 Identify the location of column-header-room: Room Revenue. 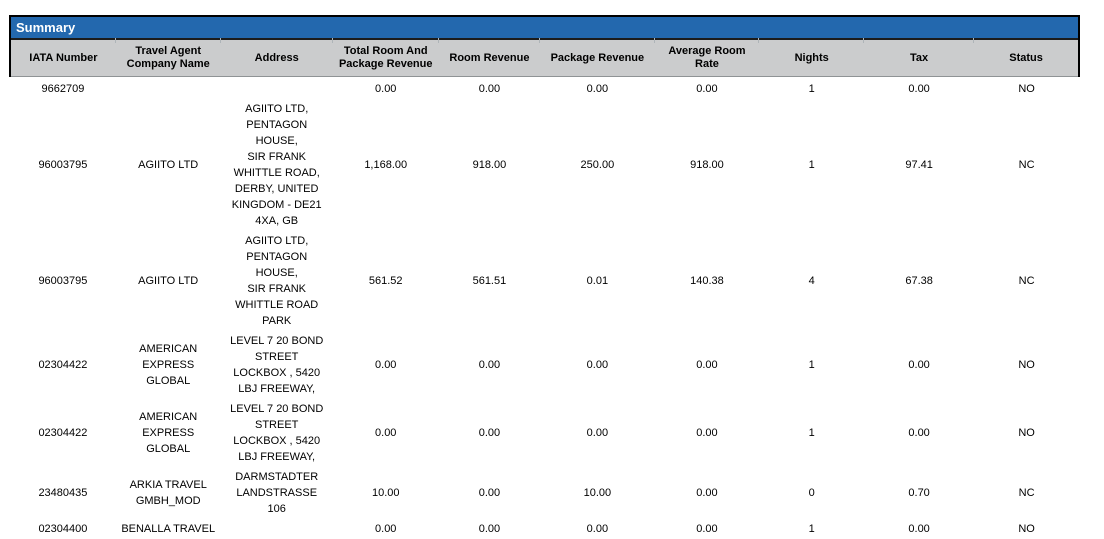
(489, 57).